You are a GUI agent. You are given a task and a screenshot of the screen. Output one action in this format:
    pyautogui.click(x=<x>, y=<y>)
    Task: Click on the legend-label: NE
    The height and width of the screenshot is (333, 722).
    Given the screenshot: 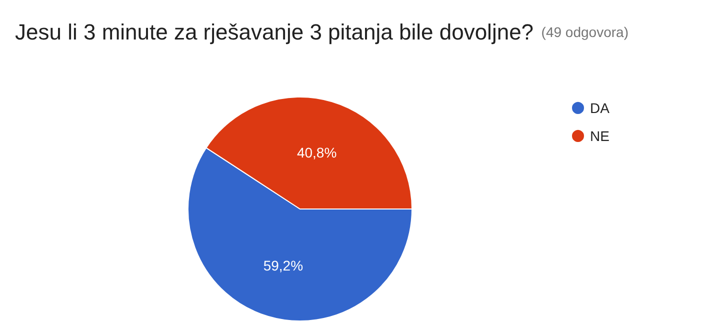 What is the action you would take?
    pyautogui.click(x=600, y=136)
    